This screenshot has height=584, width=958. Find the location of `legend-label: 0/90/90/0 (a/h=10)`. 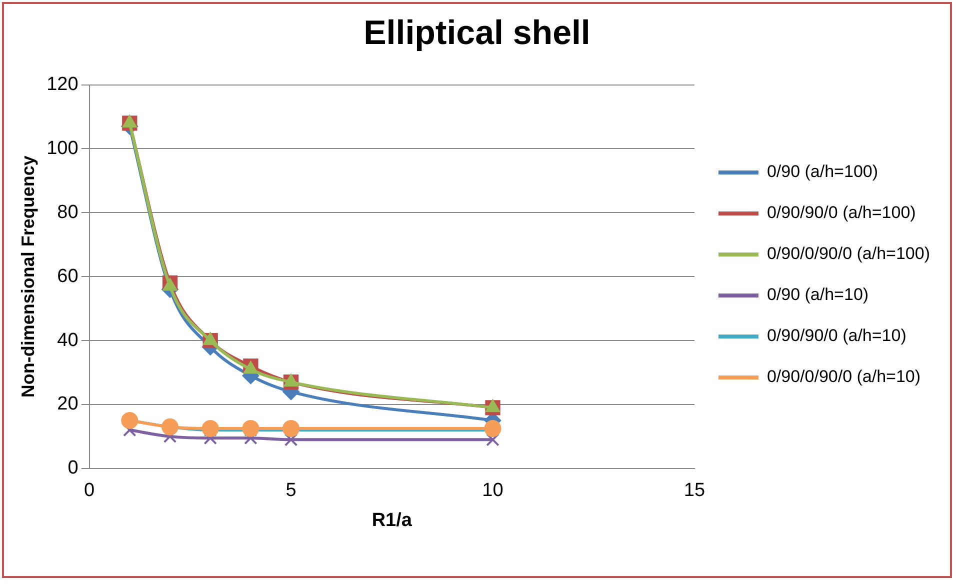

legend-label: 0/90/90/0 (a/h=10) is located at coordinates (836, 336).